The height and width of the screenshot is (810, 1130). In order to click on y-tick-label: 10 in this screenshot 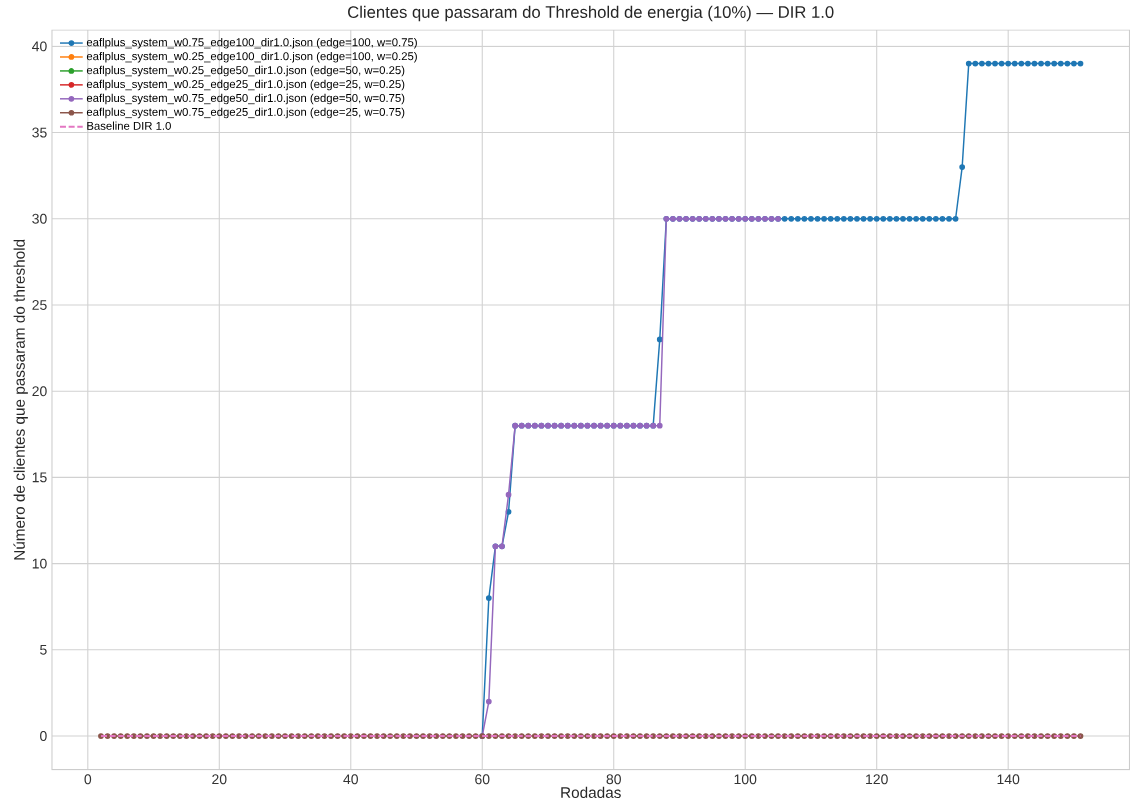, I will do `click(39, 563)`.